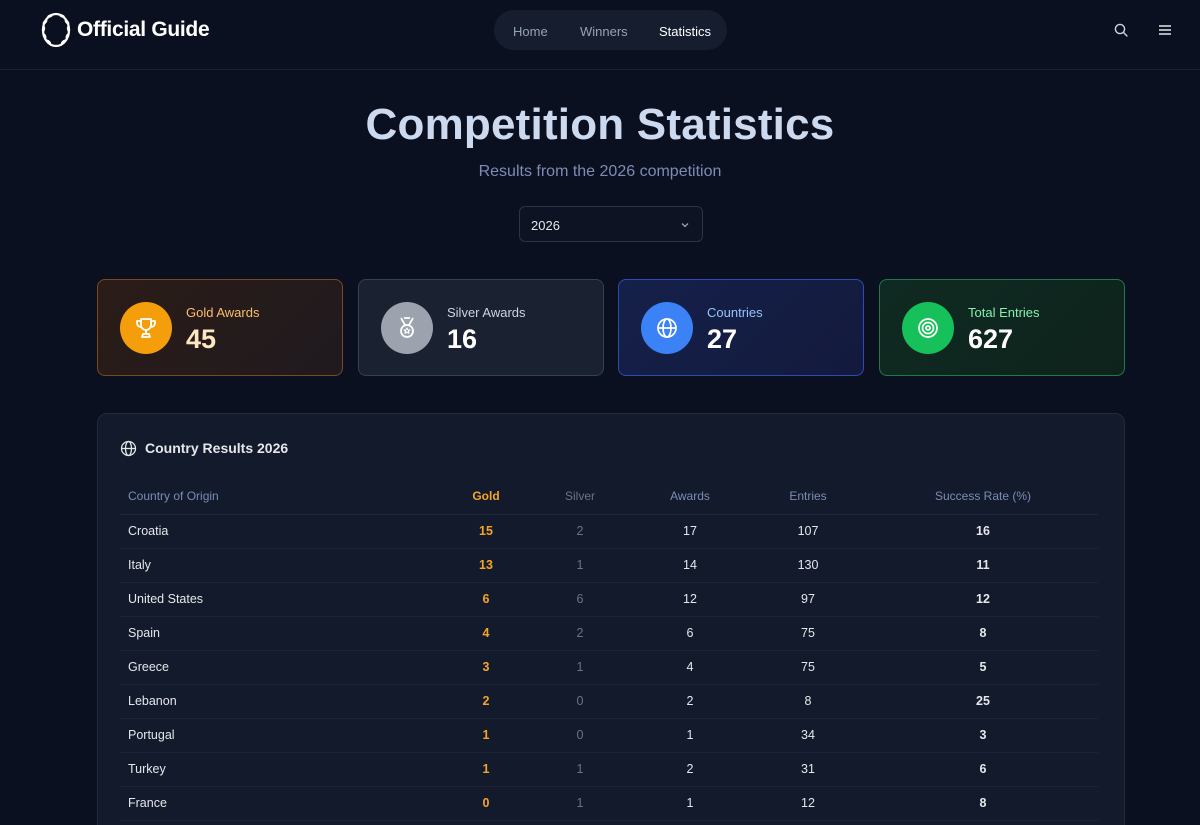  What do you see at coordinates (220, 327) in the screenshot?
I see `stat-card-gold: Gold Awards 45` at bounding box center [220, 327].